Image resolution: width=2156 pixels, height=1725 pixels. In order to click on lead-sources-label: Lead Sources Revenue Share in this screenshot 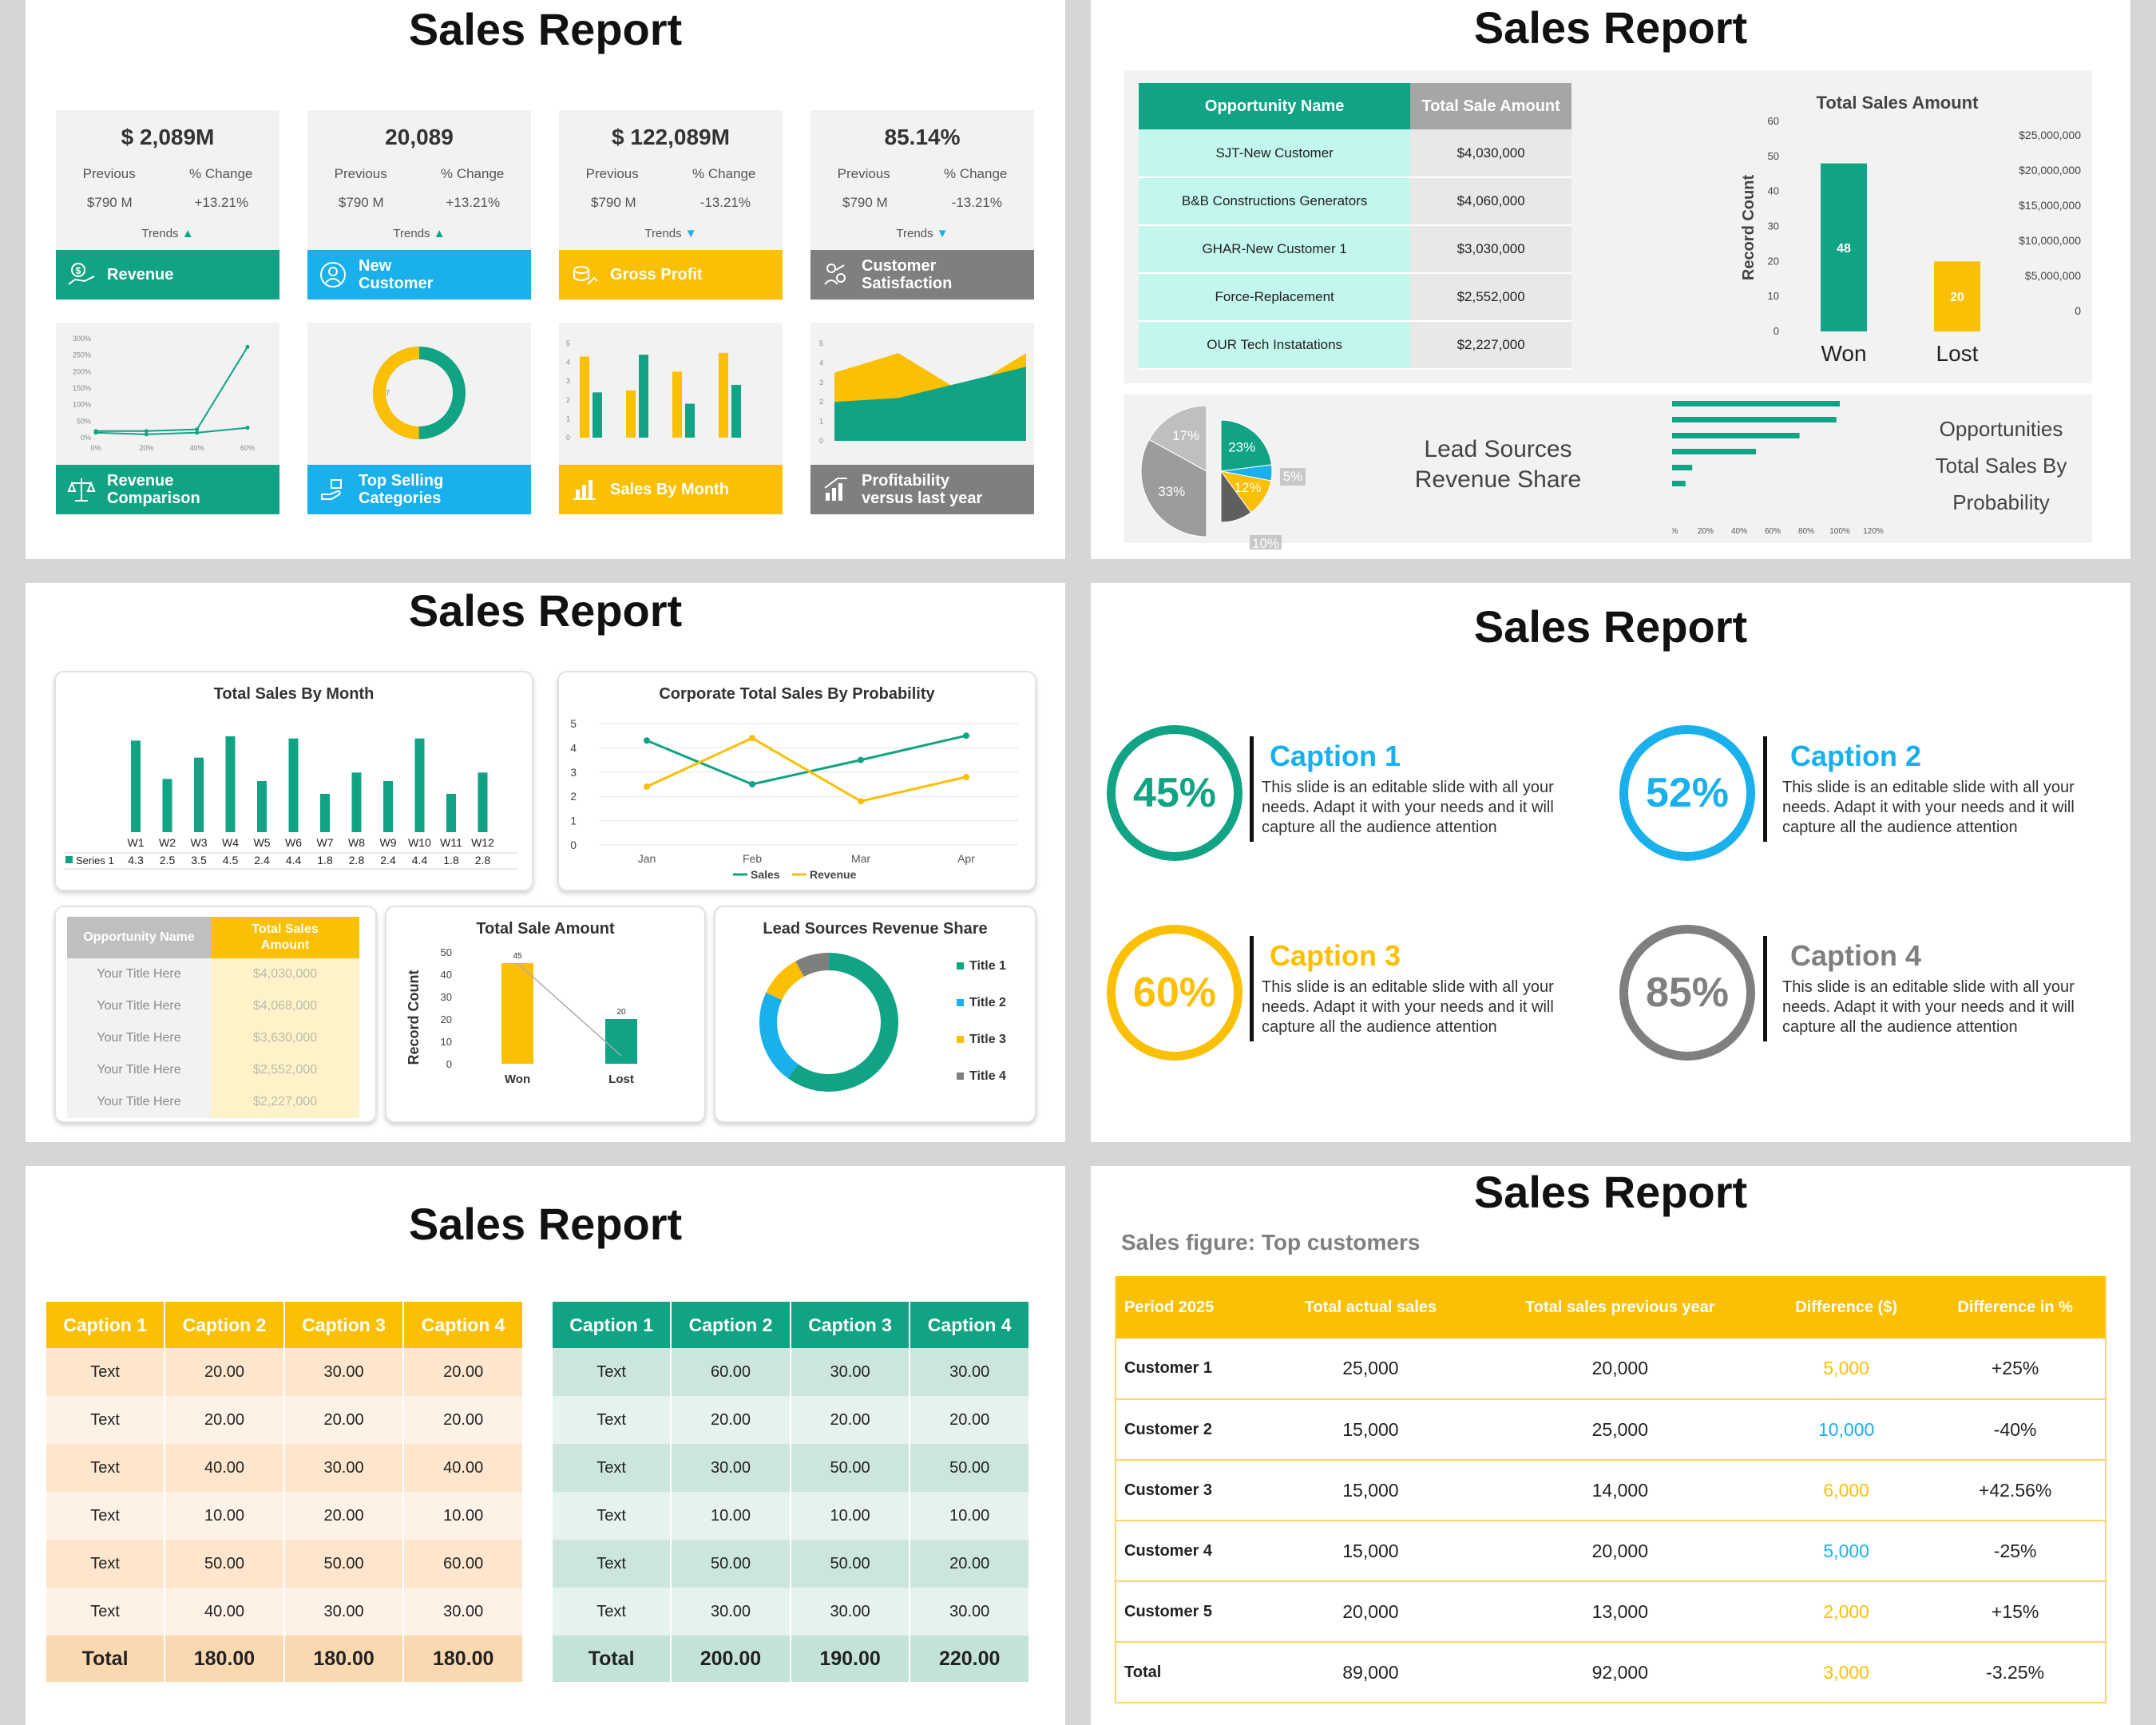, I will do `click(1498, 465)`.